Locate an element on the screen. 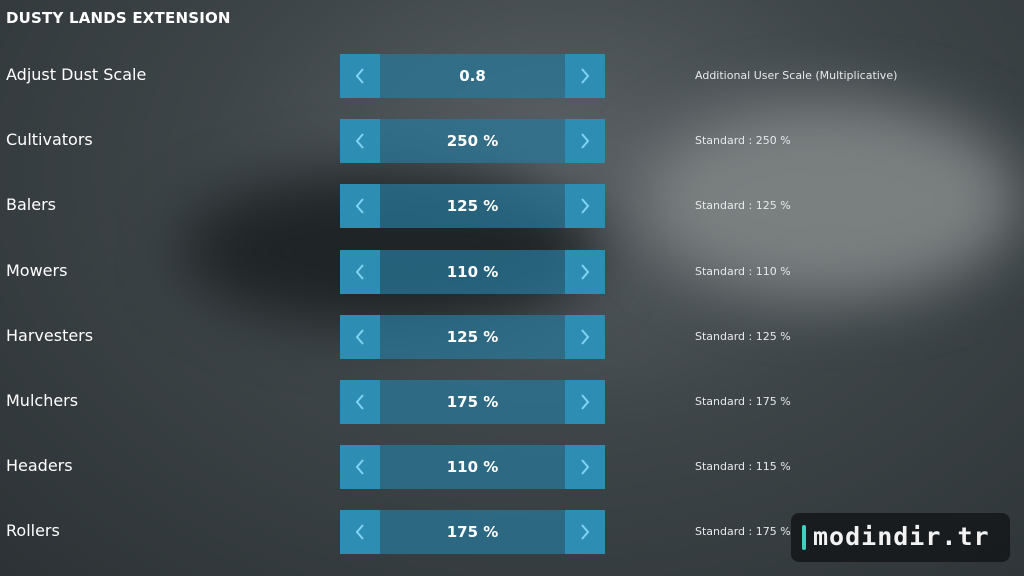 This screenshot has width=1024, height=576. setting-value: 250 % is located at coordinates (472, 141).